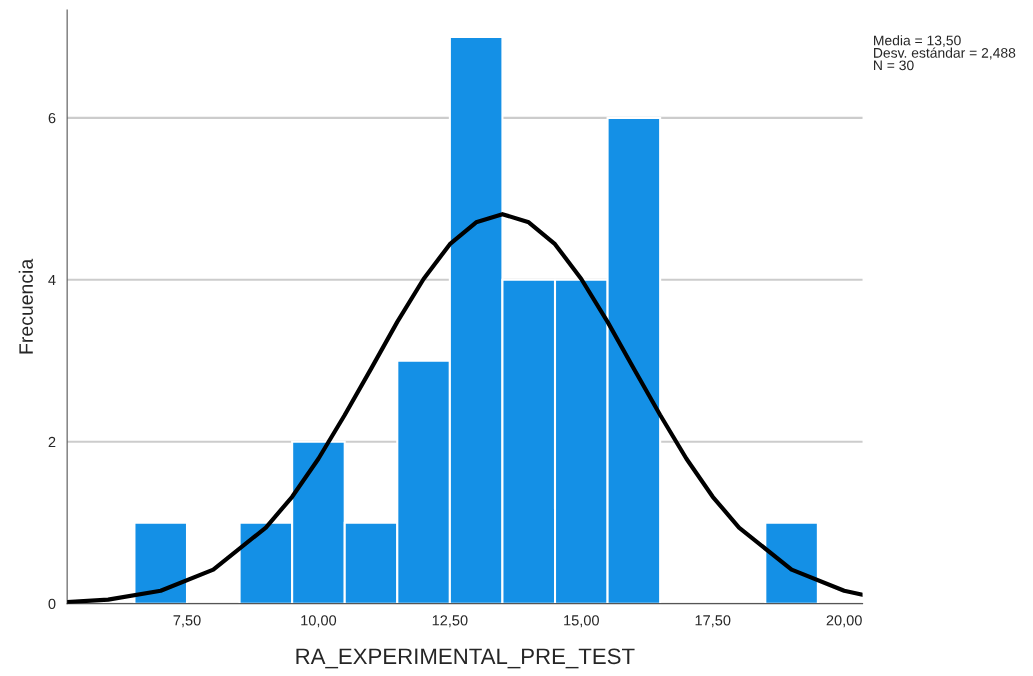  I want to click on x-tick-label: 17,50, so click(713, 621).